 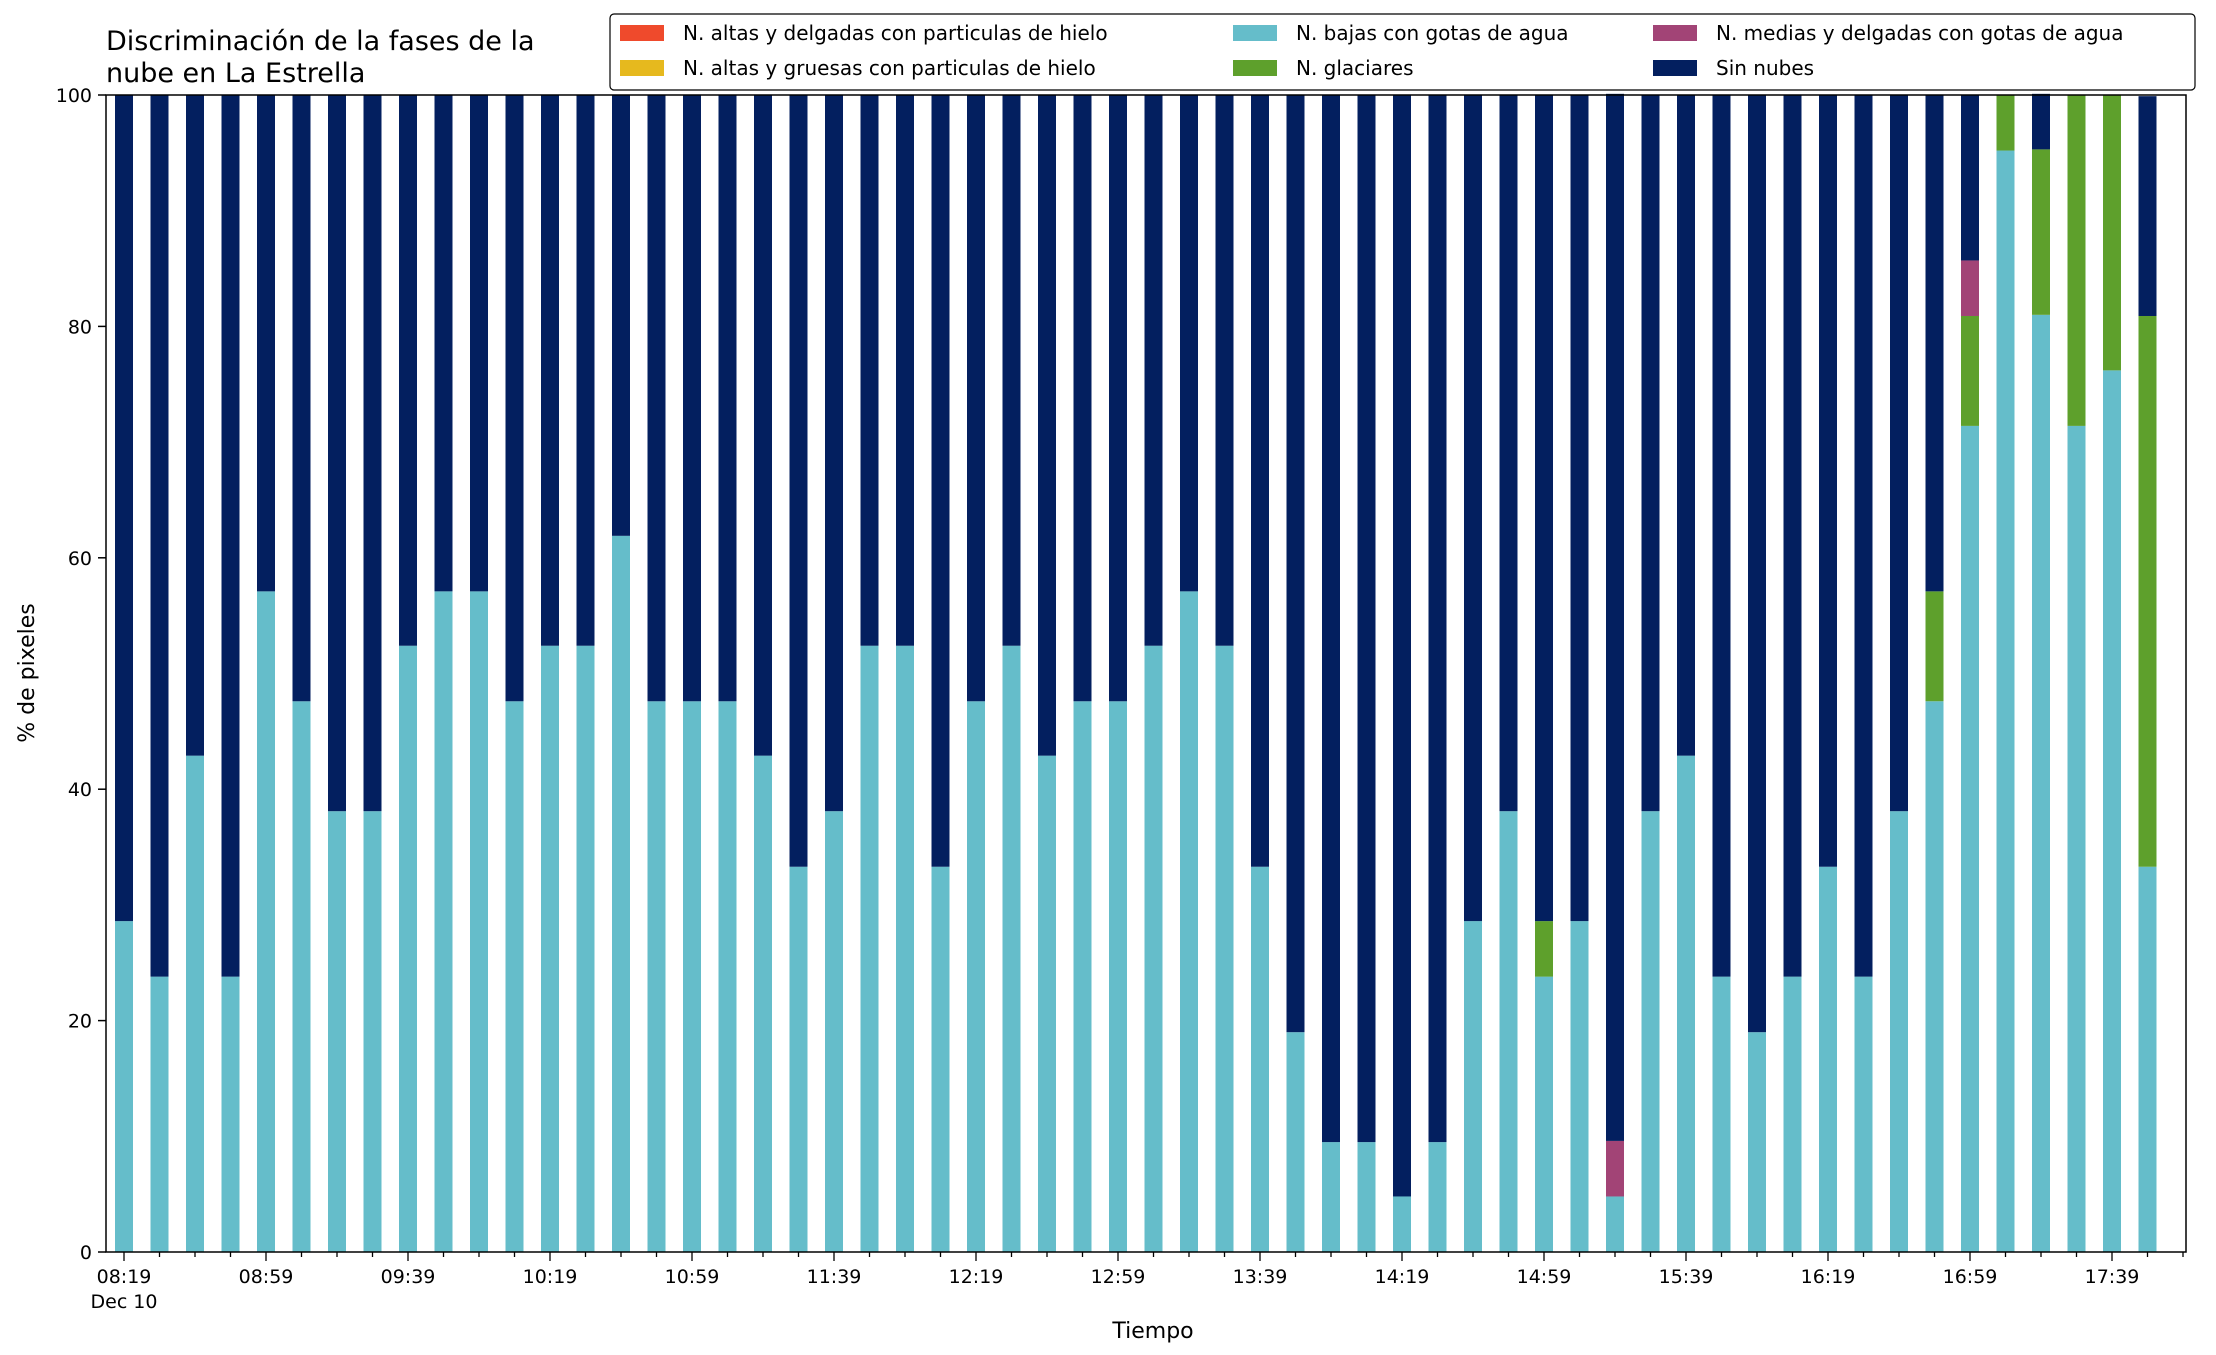 What do you see at coordinates (1260, 1277) in the screenshot?
I see `x-tick-label: 13:39` at bounding box center [1260, 1277].